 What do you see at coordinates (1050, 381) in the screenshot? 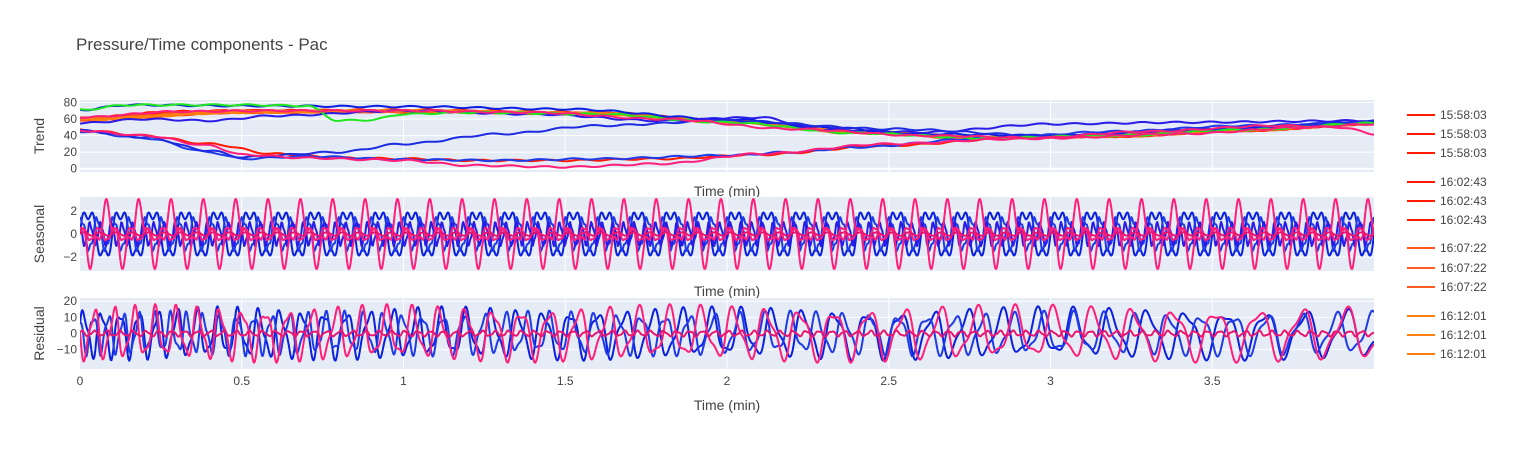
I see `x-tick-label: 3` at bounding box center [1050, 381].